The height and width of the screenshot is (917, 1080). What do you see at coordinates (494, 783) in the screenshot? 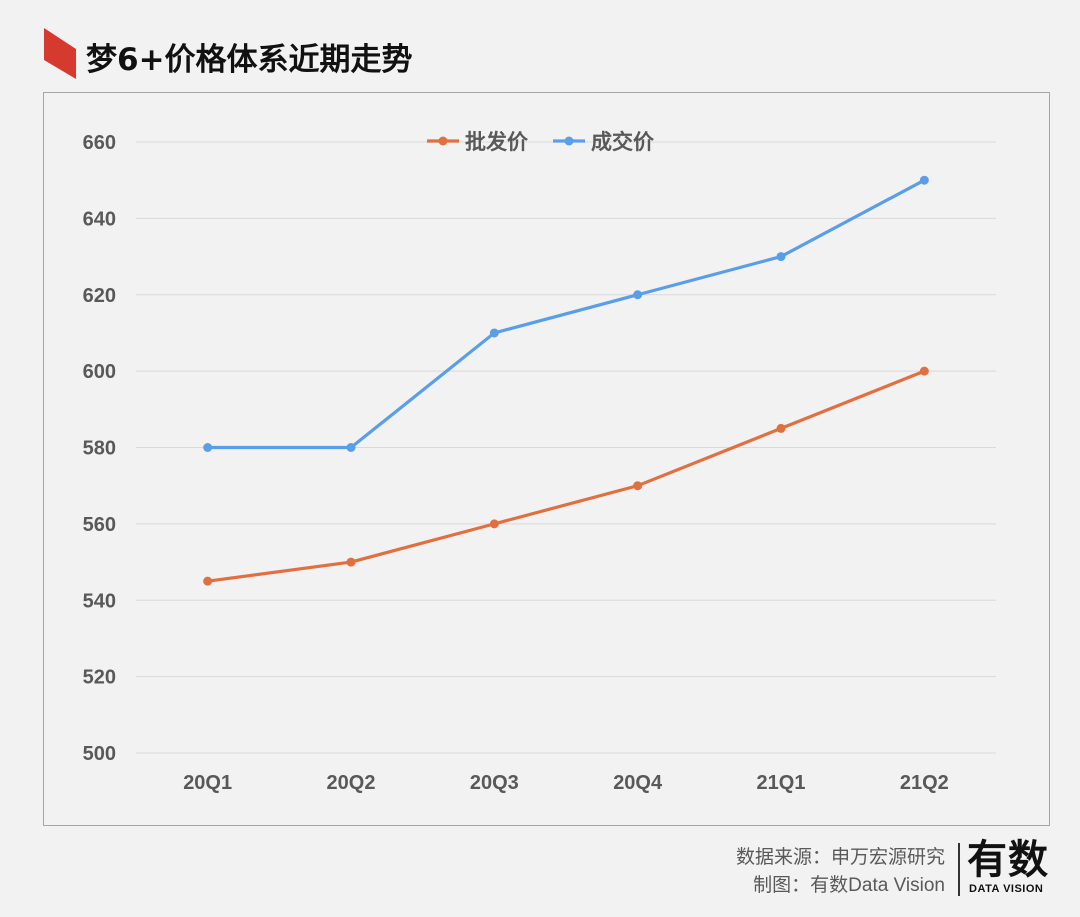
I see `x-tick-label: 20Q3` at bounding box center [494, 783].